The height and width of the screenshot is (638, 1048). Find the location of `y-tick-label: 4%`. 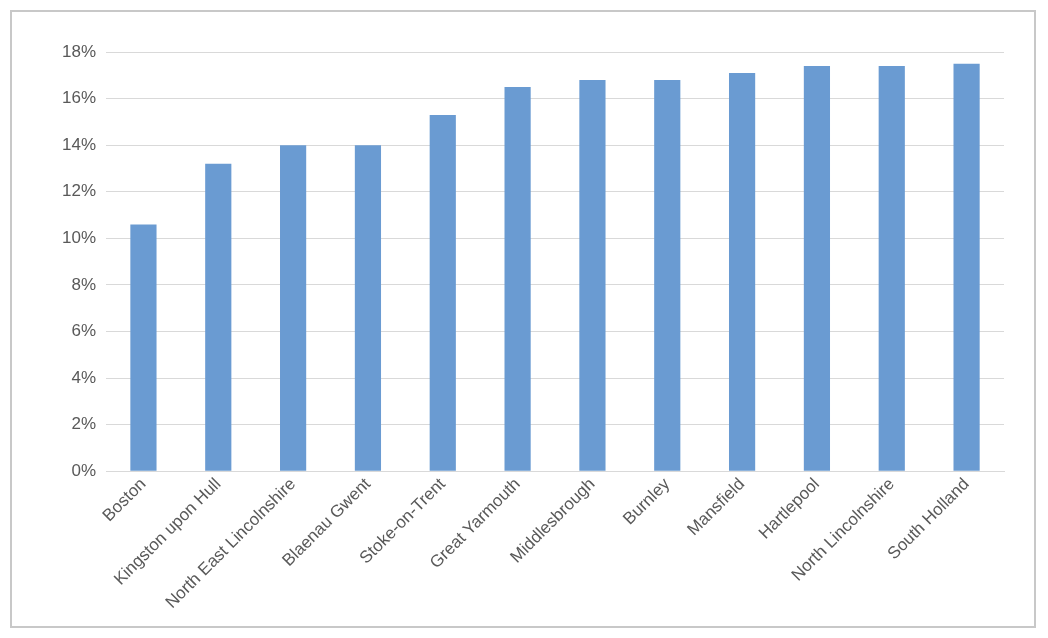

y-tick-label: 4% is located at coordinates (84, 377).